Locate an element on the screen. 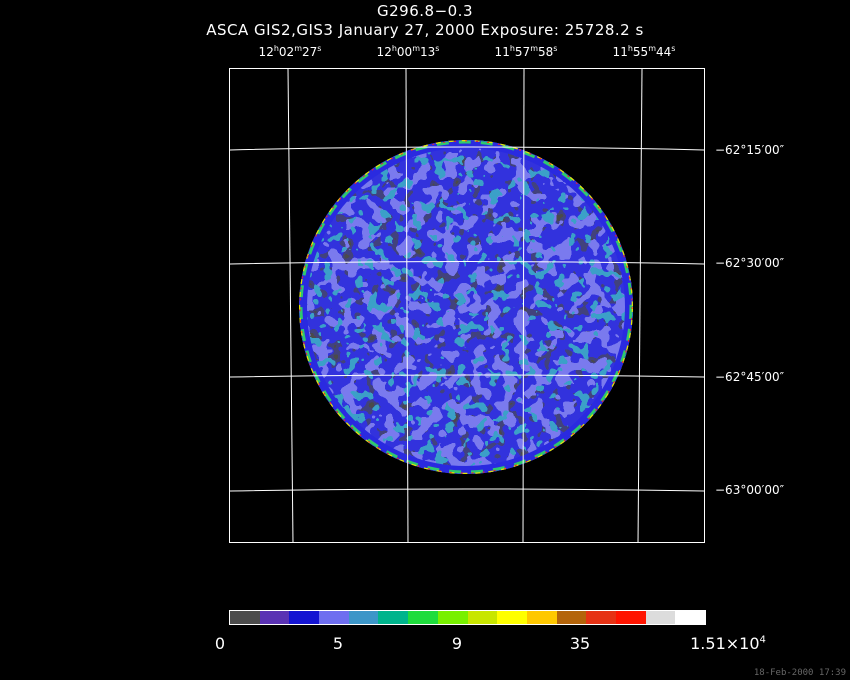 This screenshot has width=850, height=680. colorbar-tick-9: 9 is located at coordinates (457, 643).